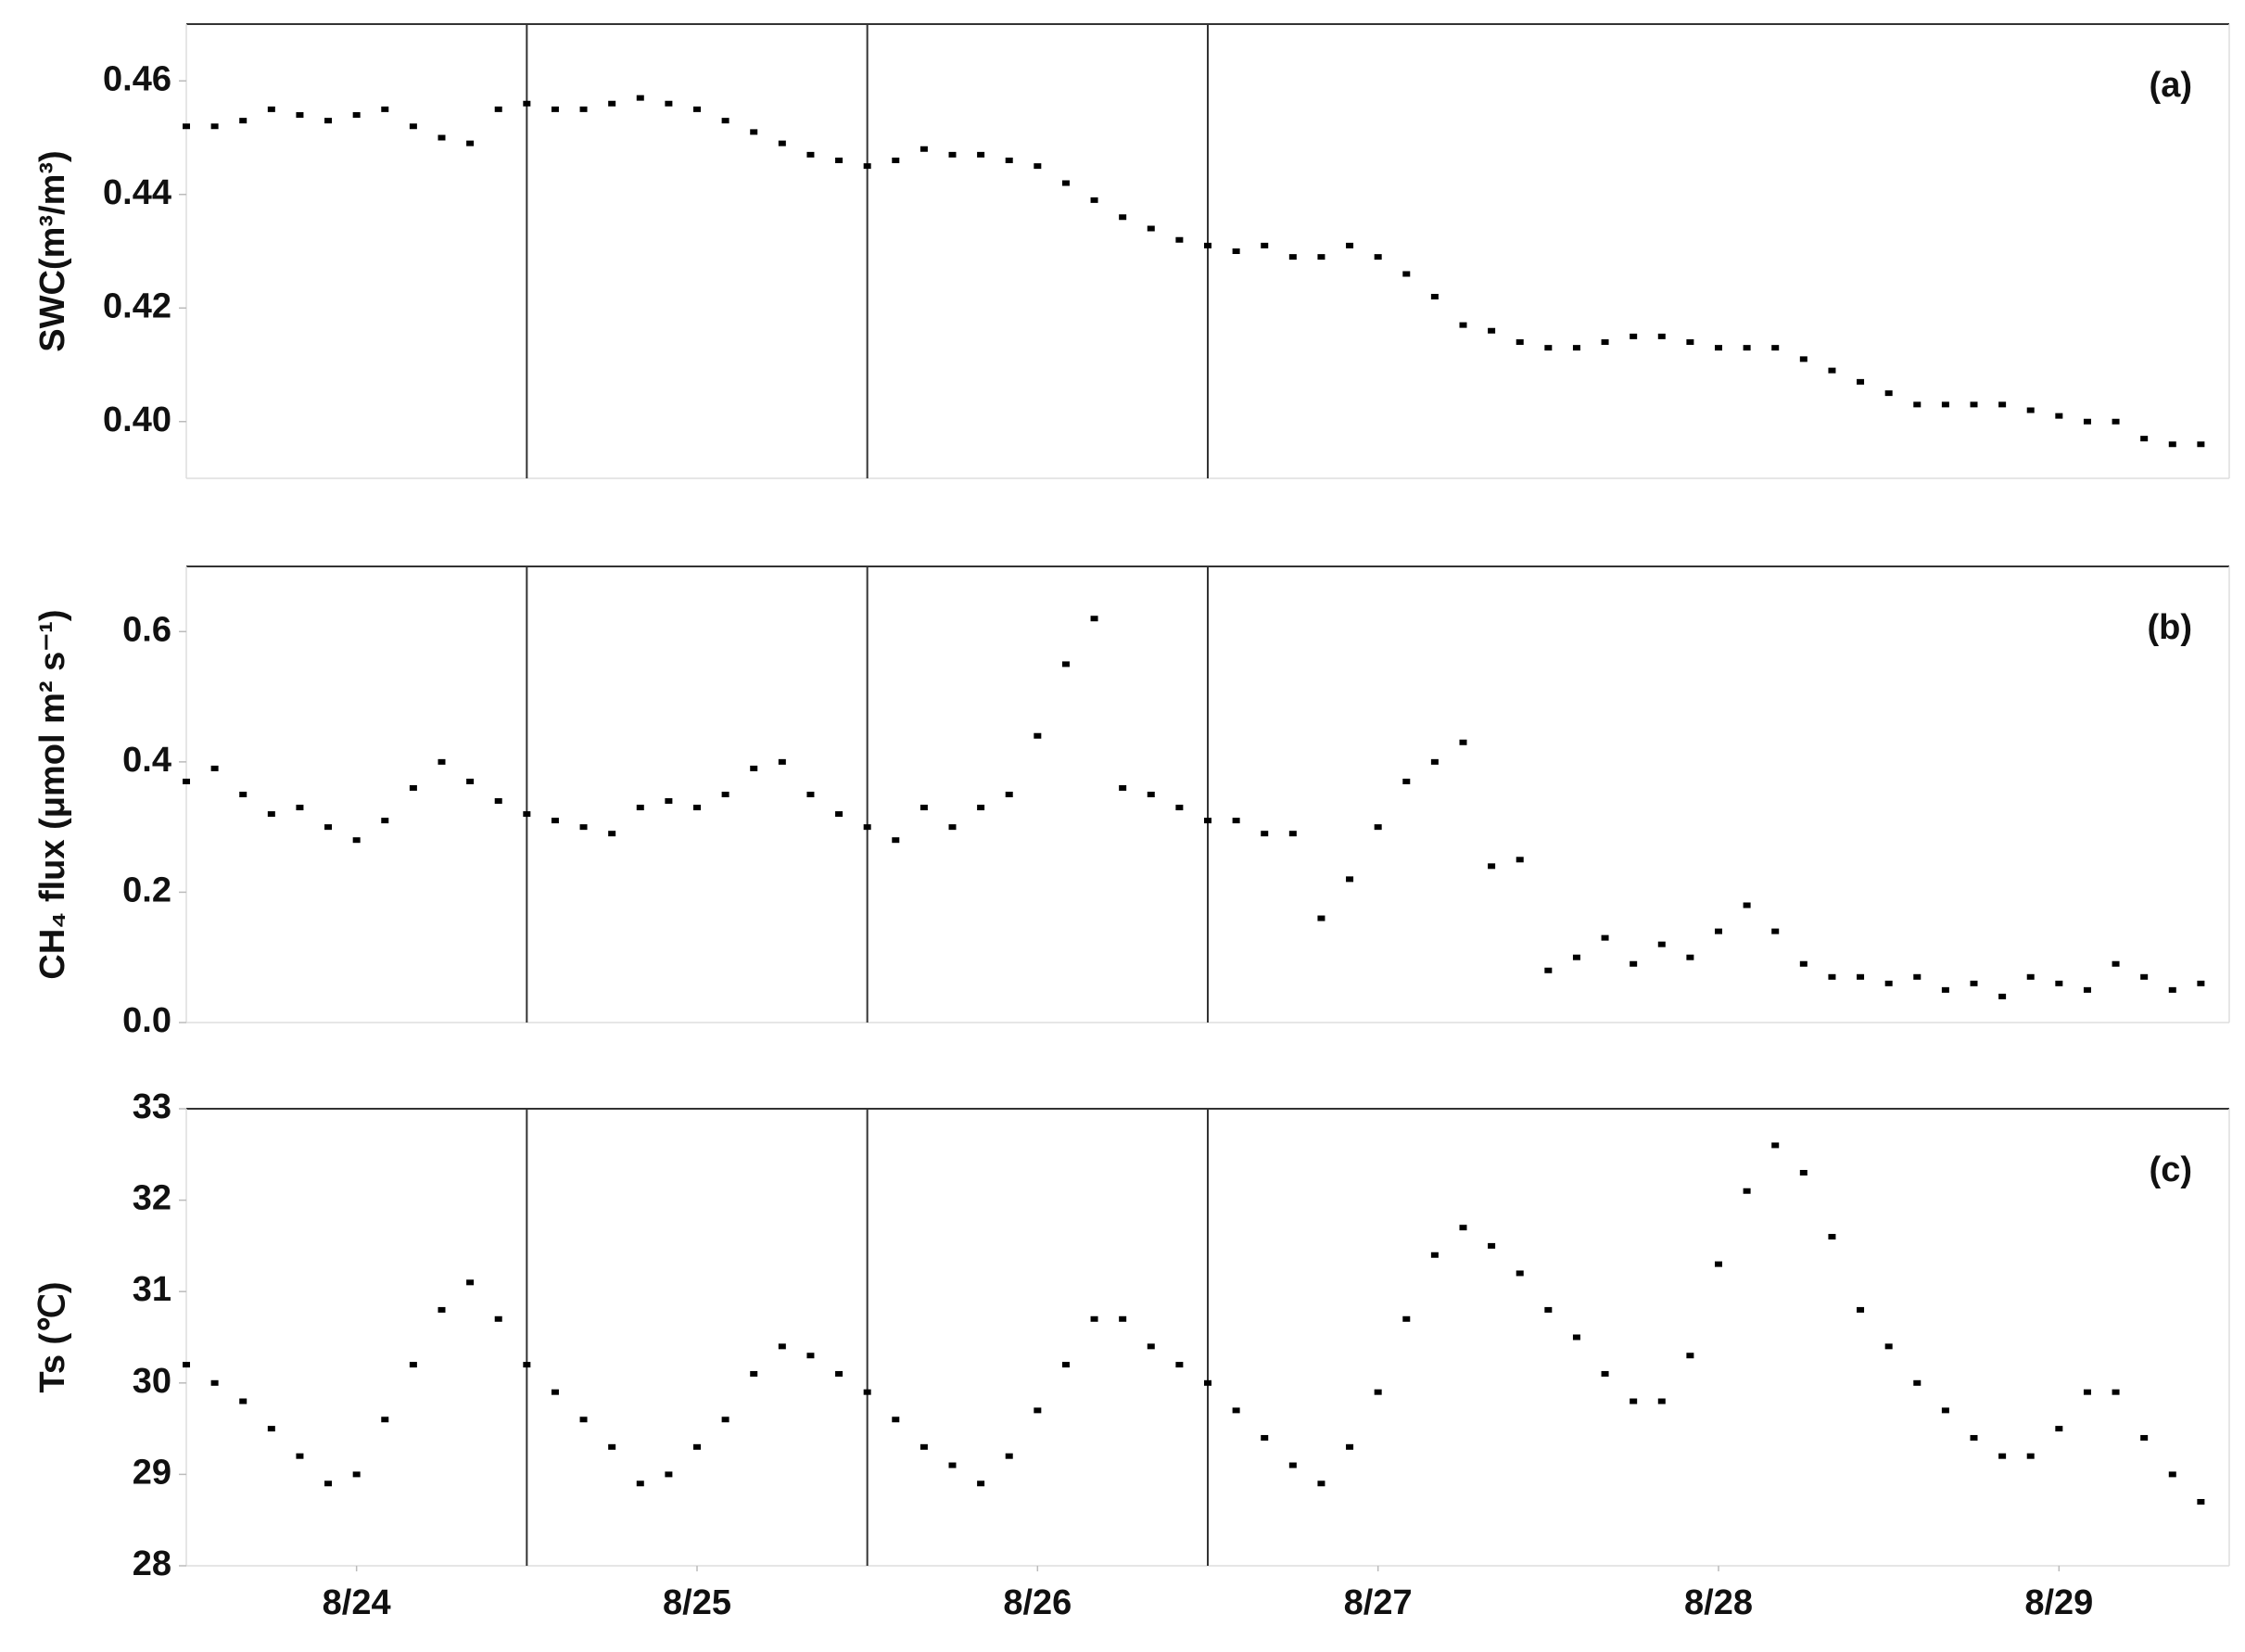  I want to click on y-axis-label: Ts (℃), so click(52, 1336).